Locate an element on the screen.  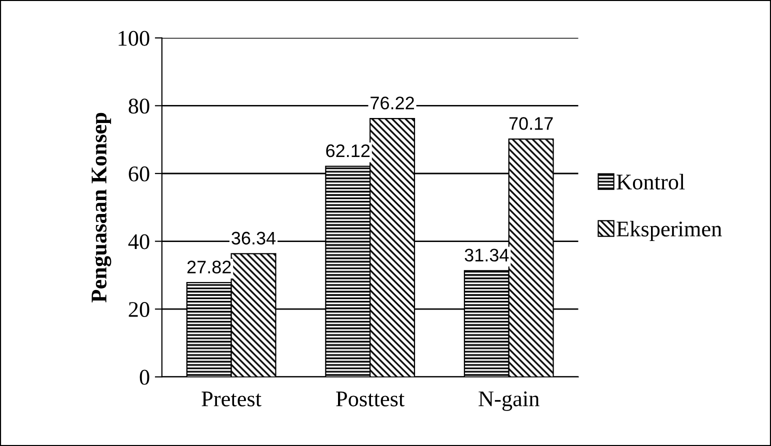
y-tick-label: 0 is located at coordinates (145, 377).